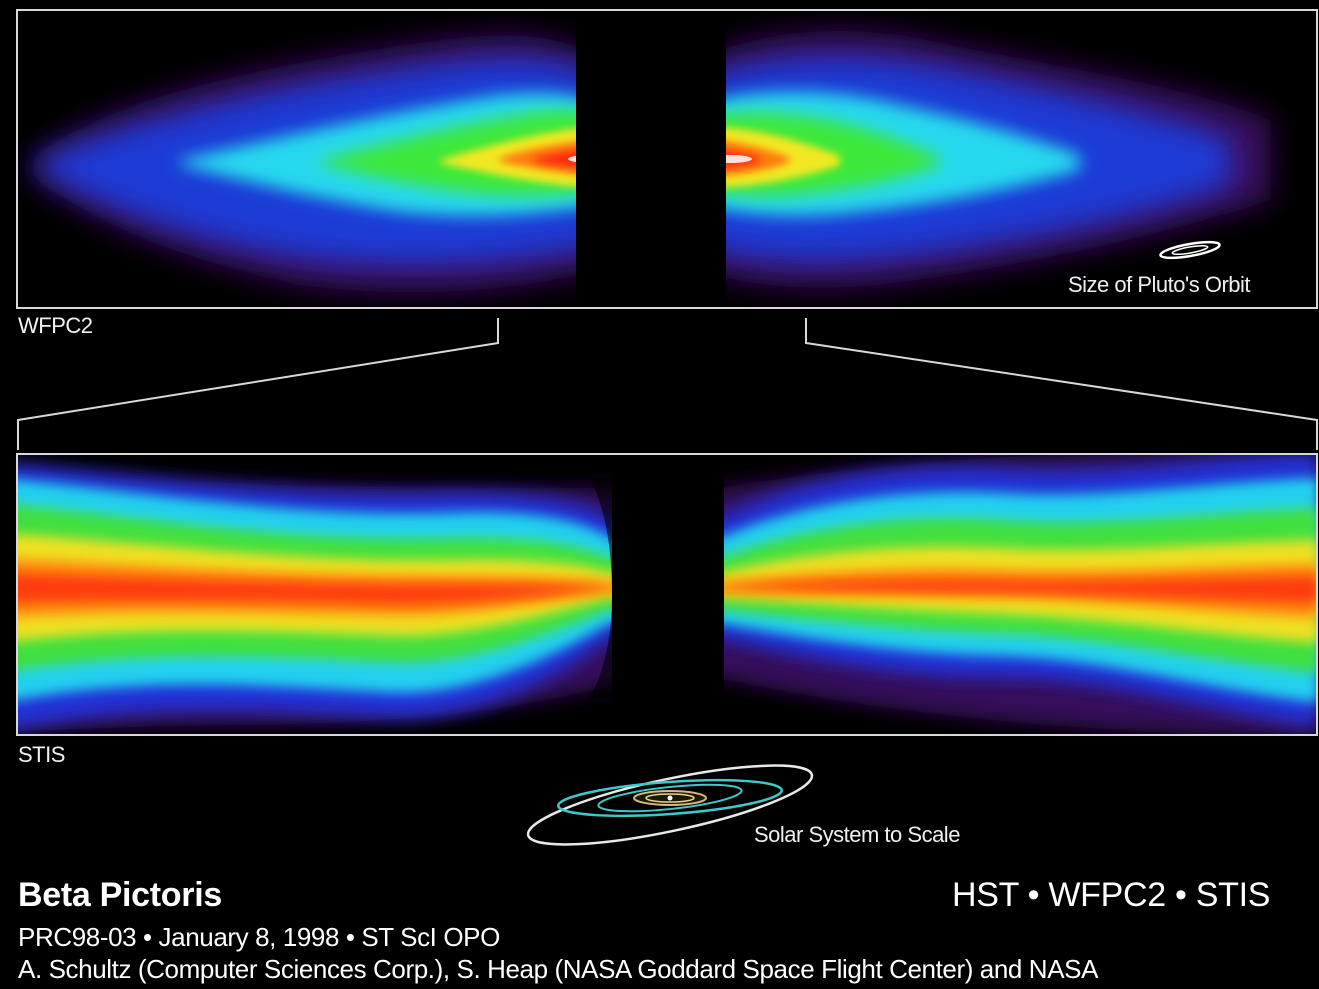 This screenshot has height=989, width=1319. What do you see at coordinates (55, 325) in the screenshot?
I see `wfpc2-label: WFPC2` at bounding box center [55, 325].